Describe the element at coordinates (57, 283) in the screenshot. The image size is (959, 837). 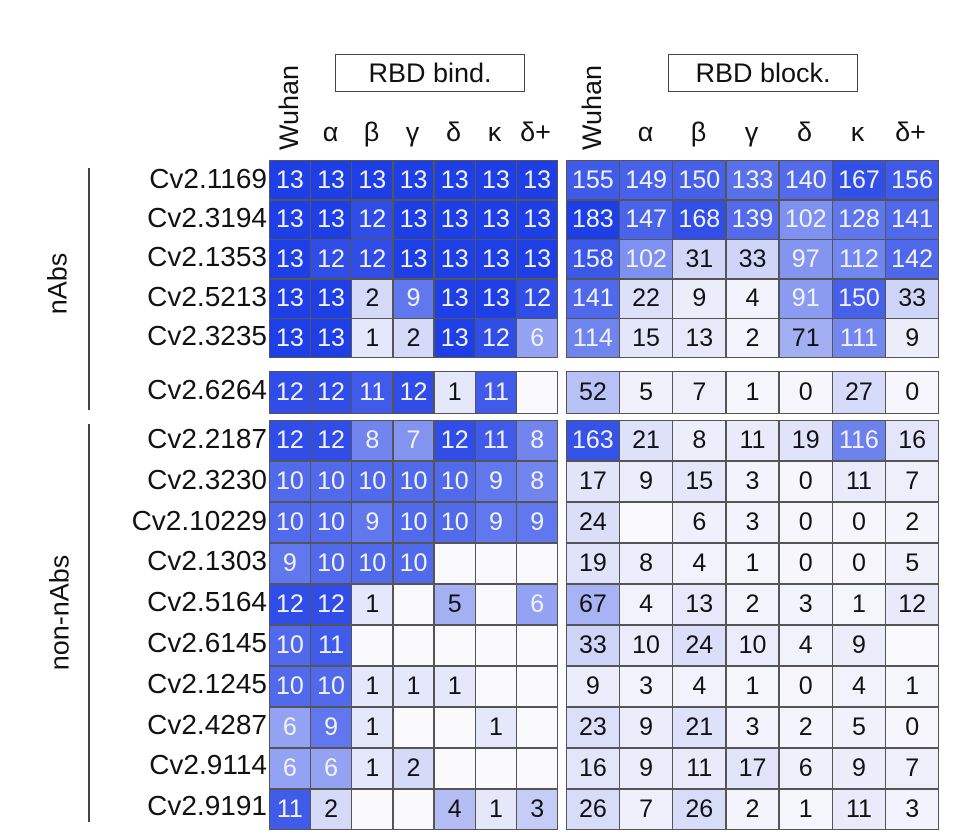
I see `group-label-nabs: nAbs` at that location.